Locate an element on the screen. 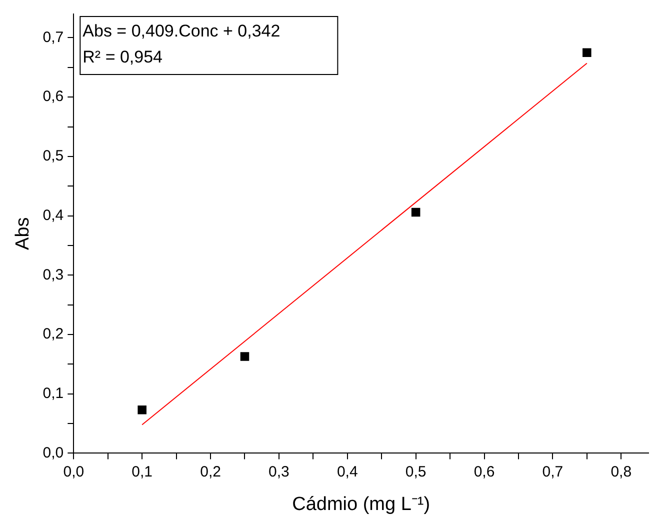 The image size is (655, 522). x-tick-label: 0,5 is located at coordinates (415, 471).